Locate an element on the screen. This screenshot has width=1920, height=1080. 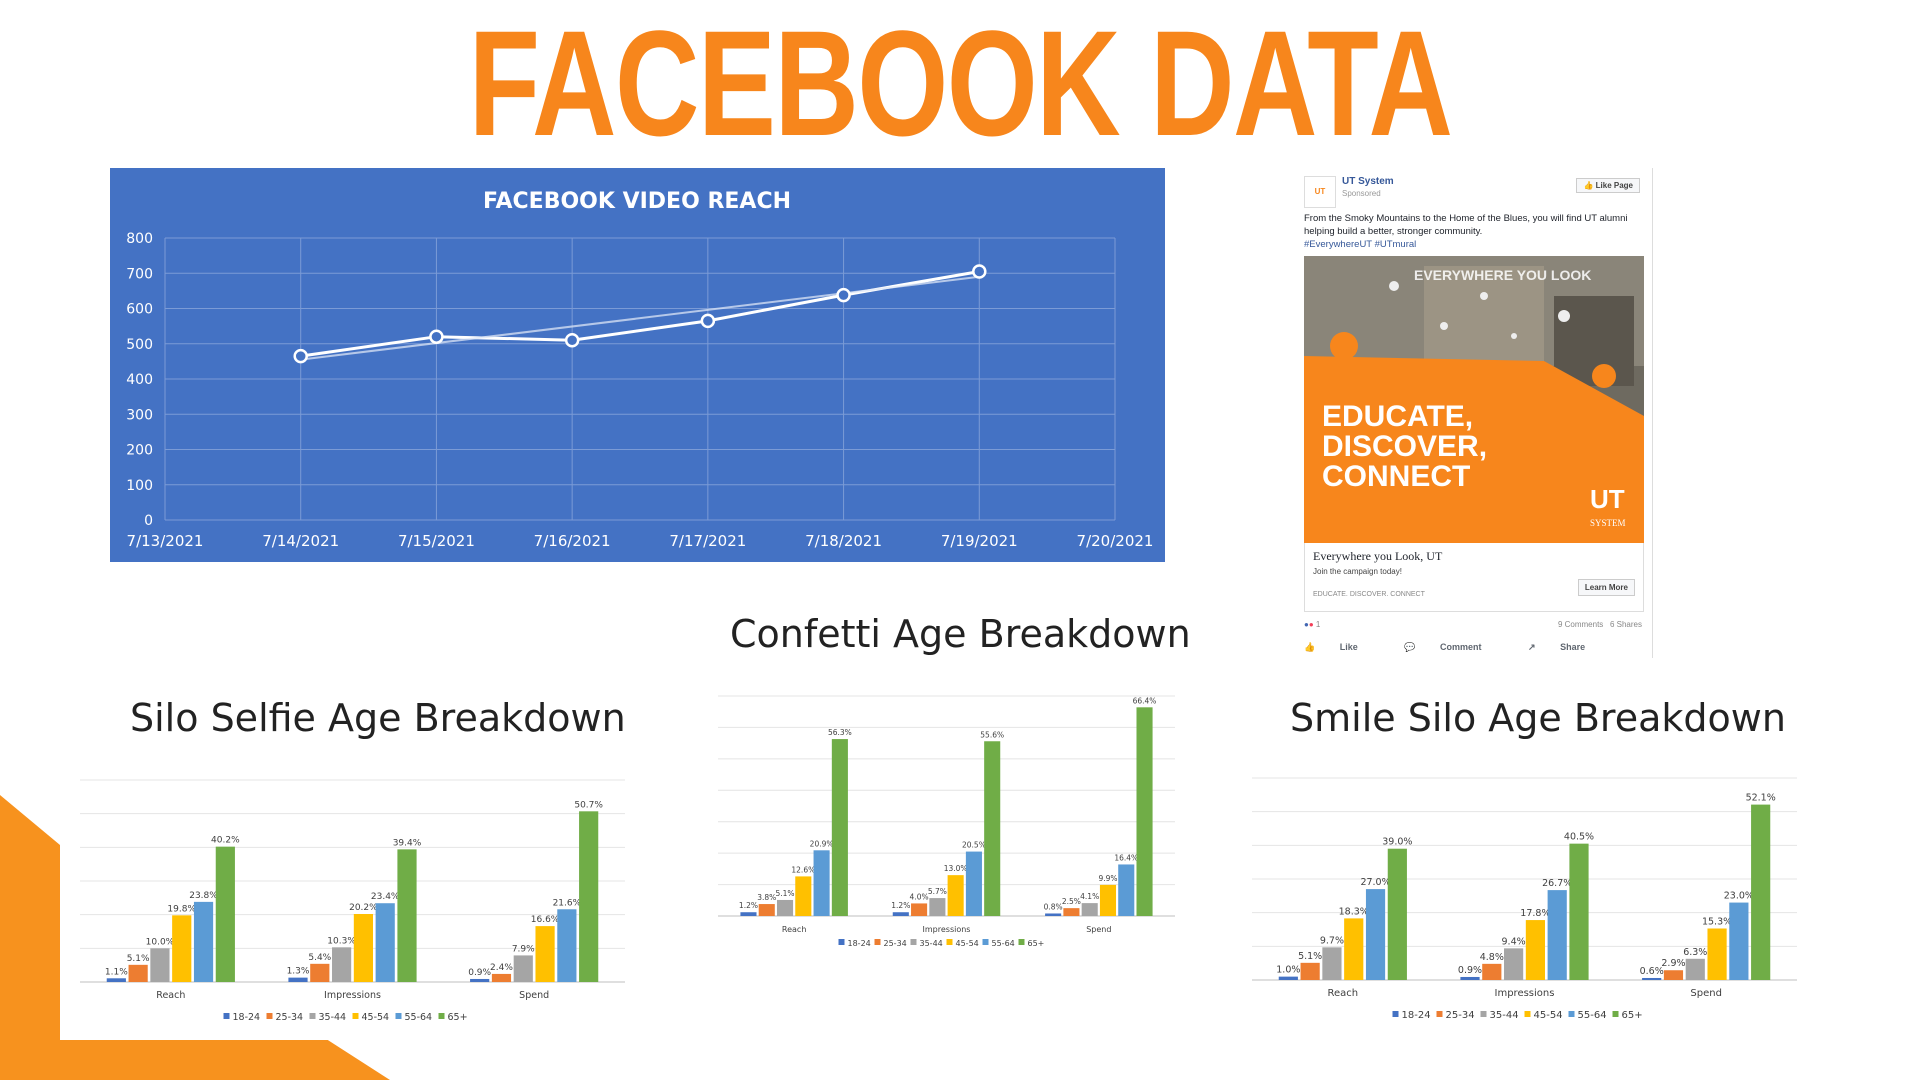
ad-brand-logo: UT is located at coordinates (1607, 499).